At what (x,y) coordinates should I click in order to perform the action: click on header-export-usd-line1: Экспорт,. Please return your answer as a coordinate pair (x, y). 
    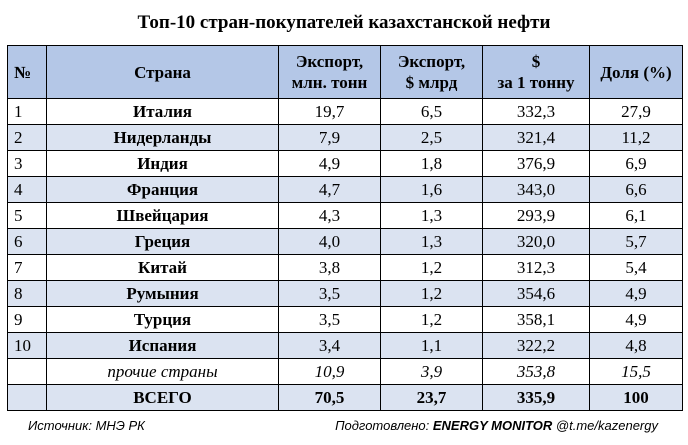
    Looking at the image, I should click on (431, 61).